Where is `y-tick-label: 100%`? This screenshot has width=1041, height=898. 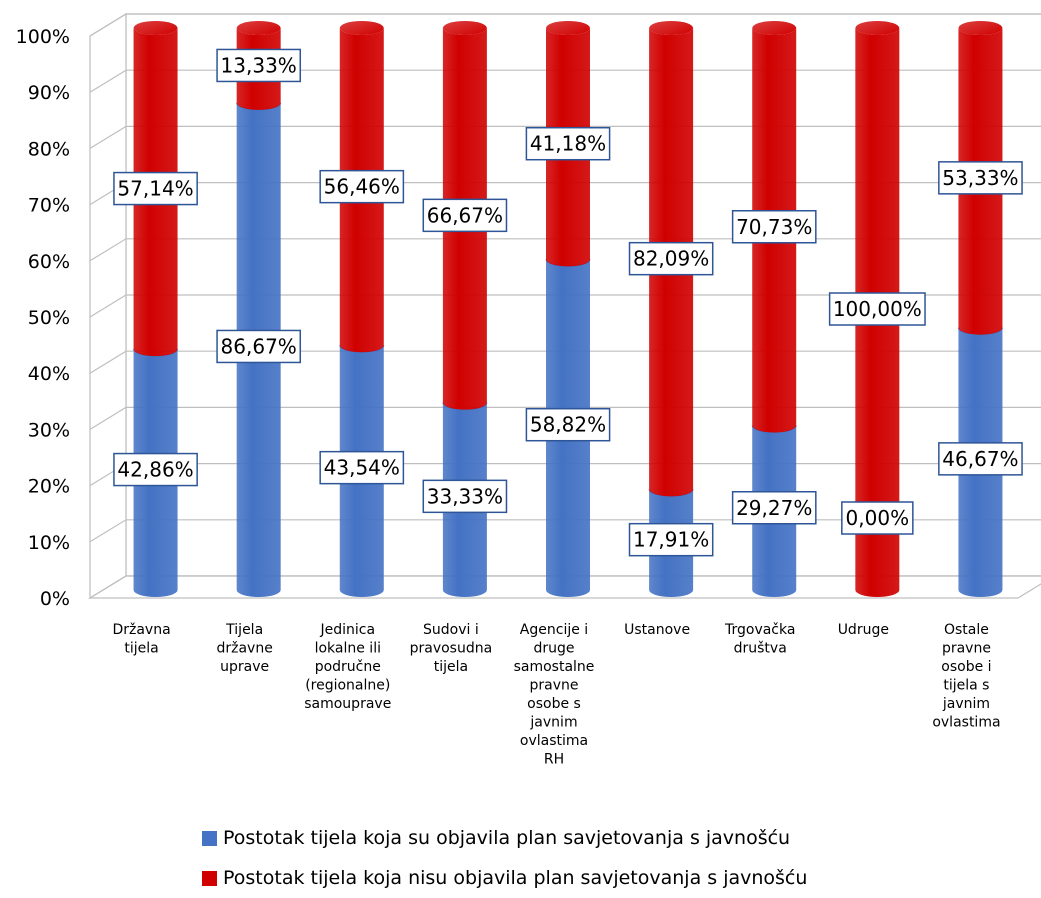
y-tick-label: 100% is located at coordinates (43, 37).